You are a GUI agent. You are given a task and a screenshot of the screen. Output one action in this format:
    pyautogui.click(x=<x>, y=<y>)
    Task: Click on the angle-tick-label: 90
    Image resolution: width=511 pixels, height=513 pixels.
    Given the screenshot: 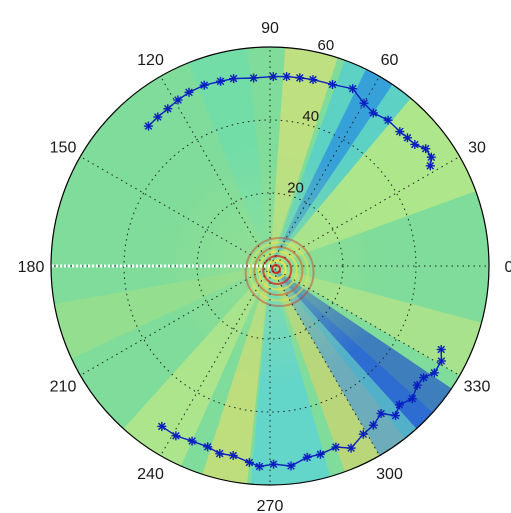 What is the action you would take?
    pyautogui.click(x=270, y=28)
    